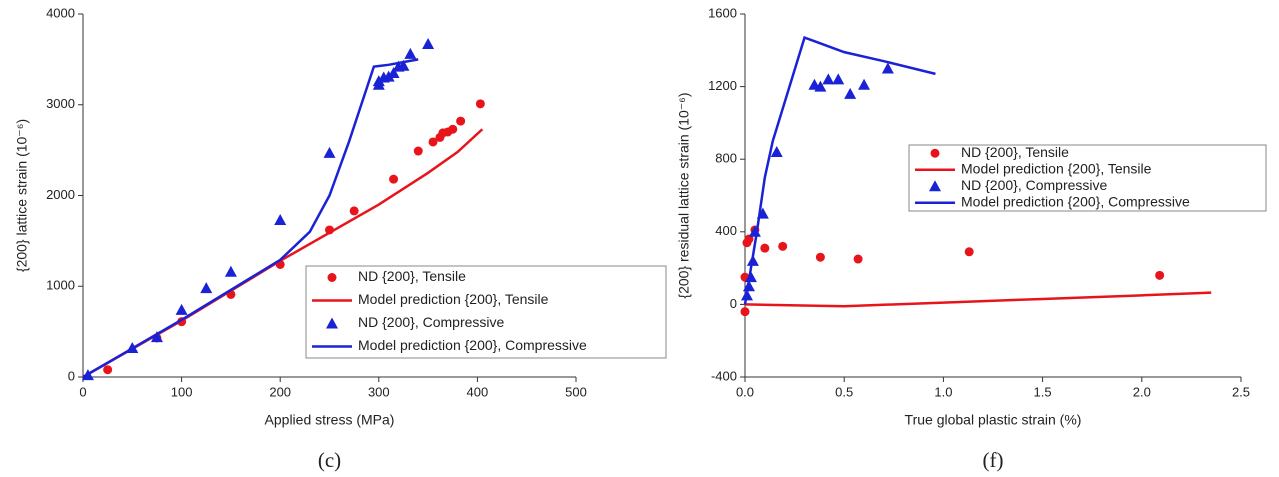 The width and height of the screenshot is (1279, 477). What do you see at coordinates (22, 195) in the screenshot?
I see `y-axis-title: {200} lattice strain (10⁻⁶)` at bounding box center [22, 195].